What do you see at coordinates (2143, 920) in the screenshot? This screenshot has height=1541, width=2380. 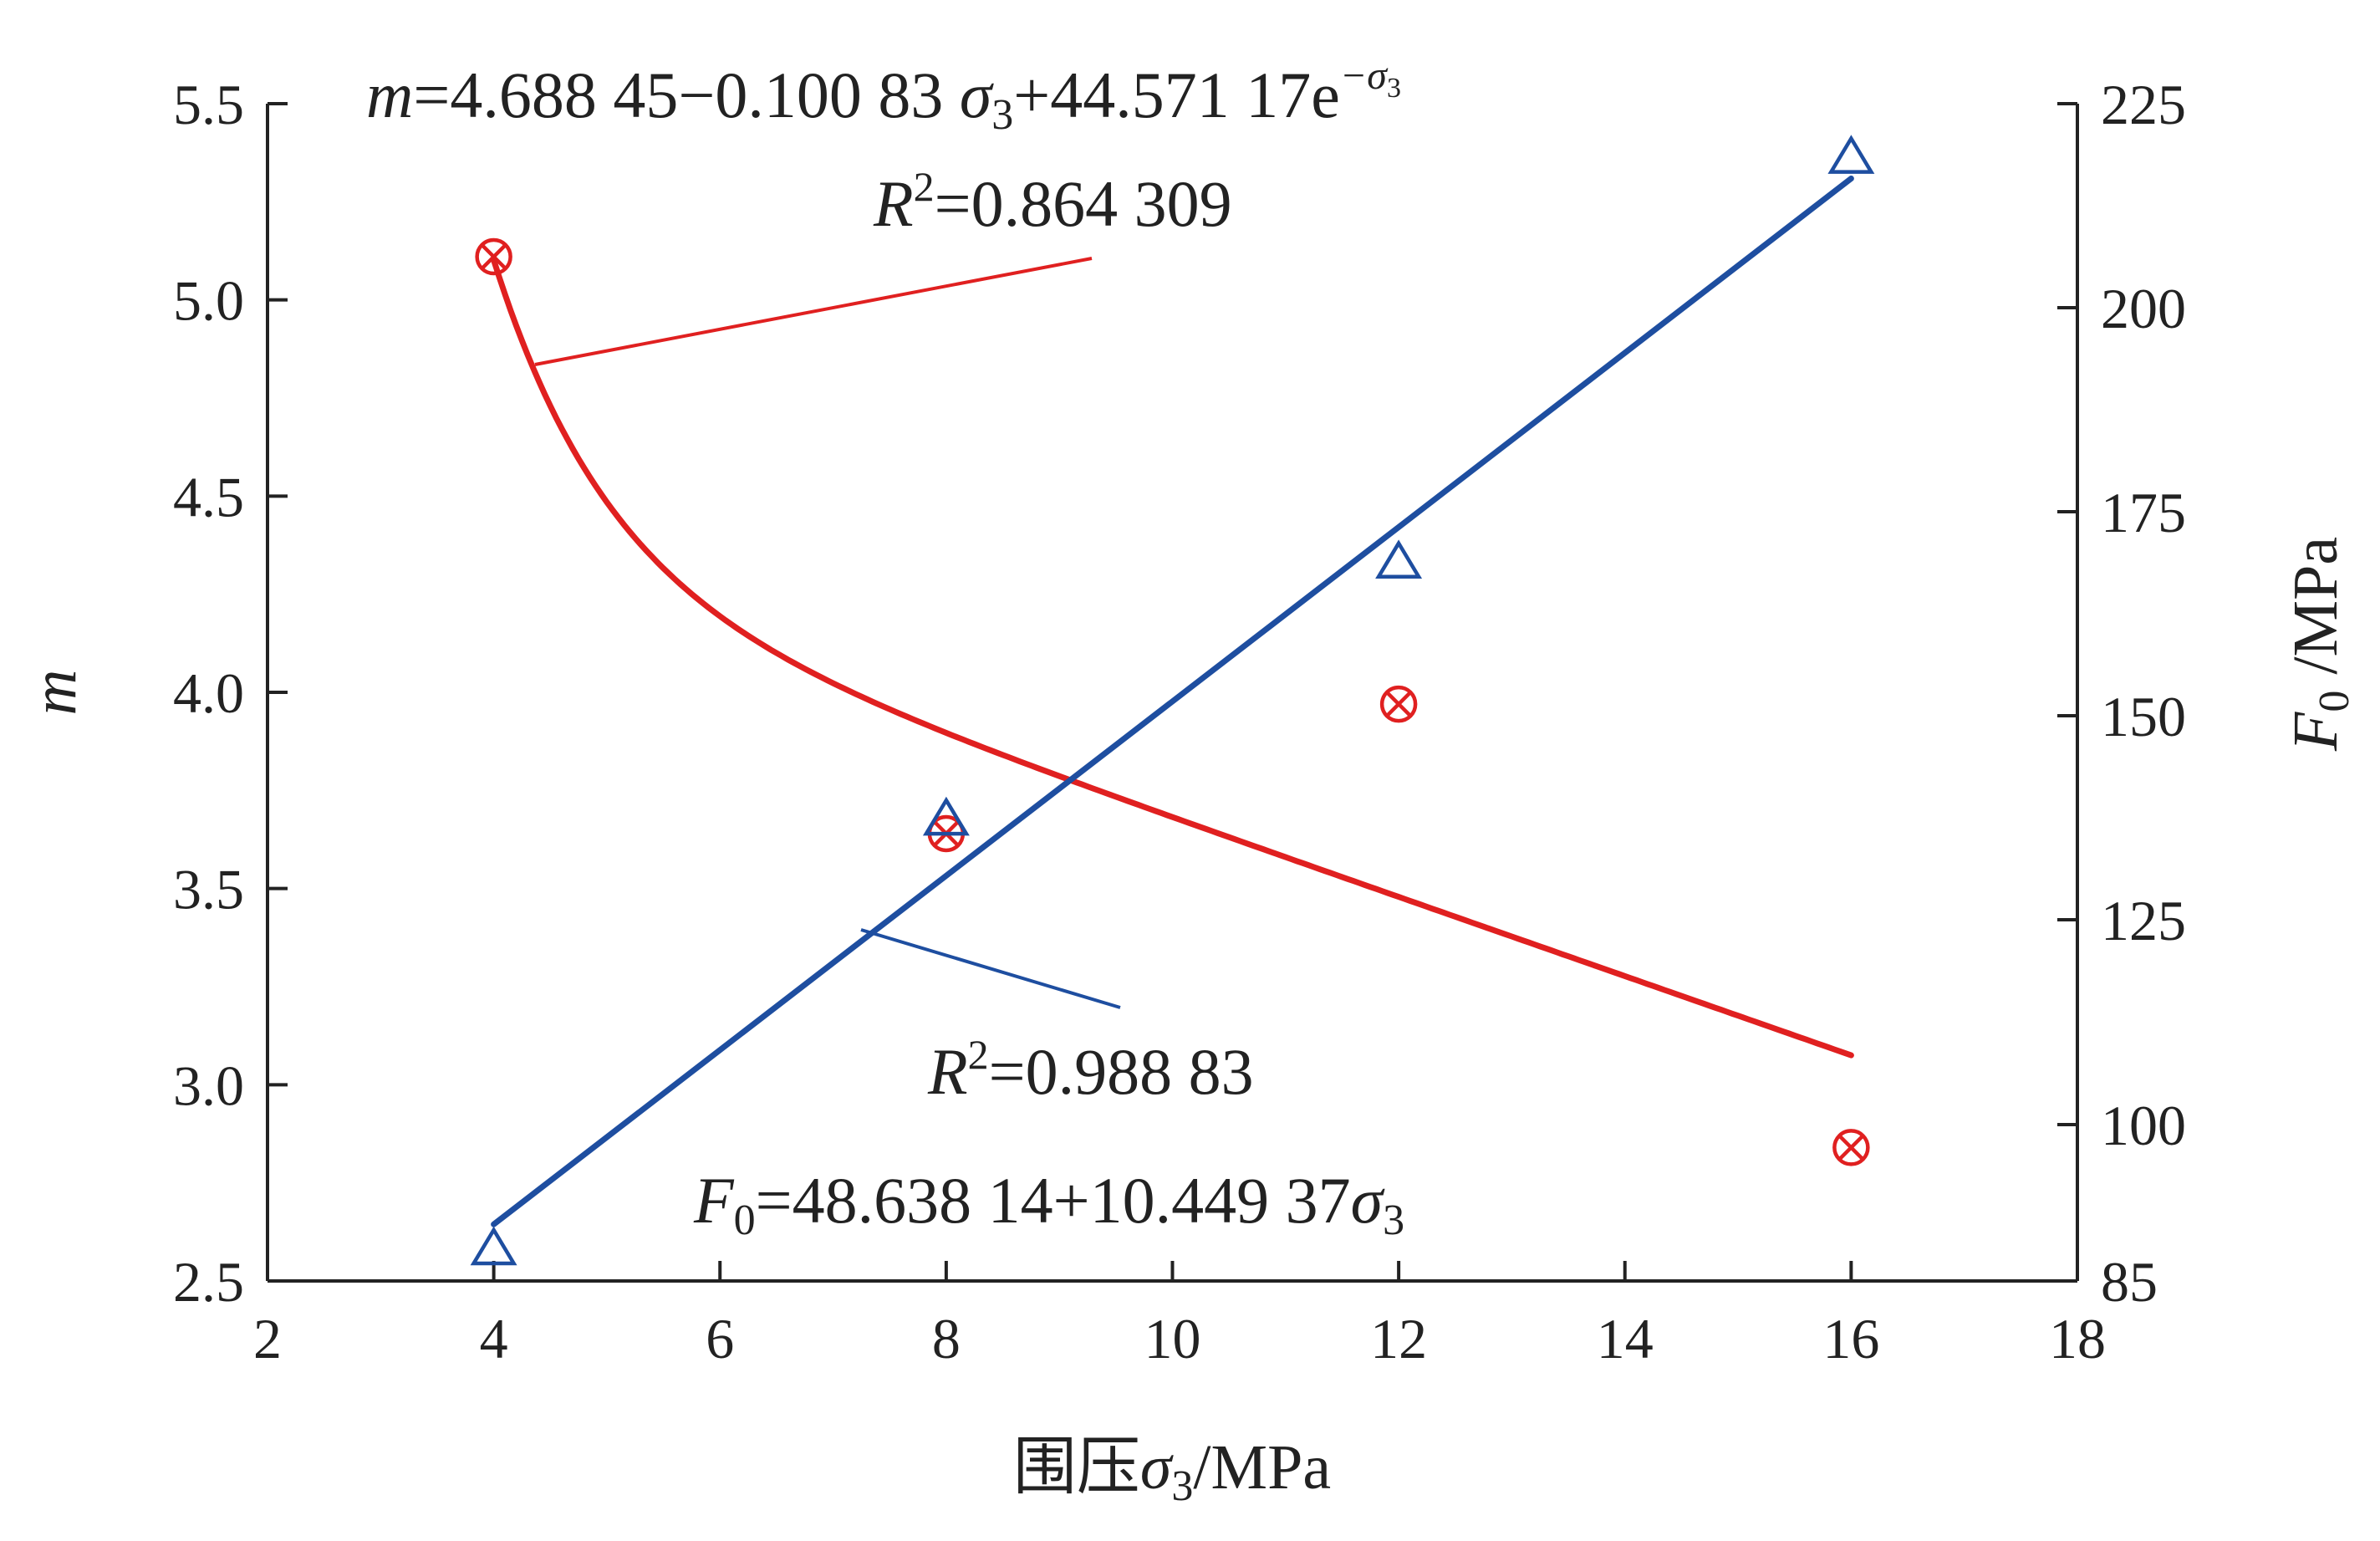 I see `y-right-tick-label: 125` at bounding box center [2143, 920].